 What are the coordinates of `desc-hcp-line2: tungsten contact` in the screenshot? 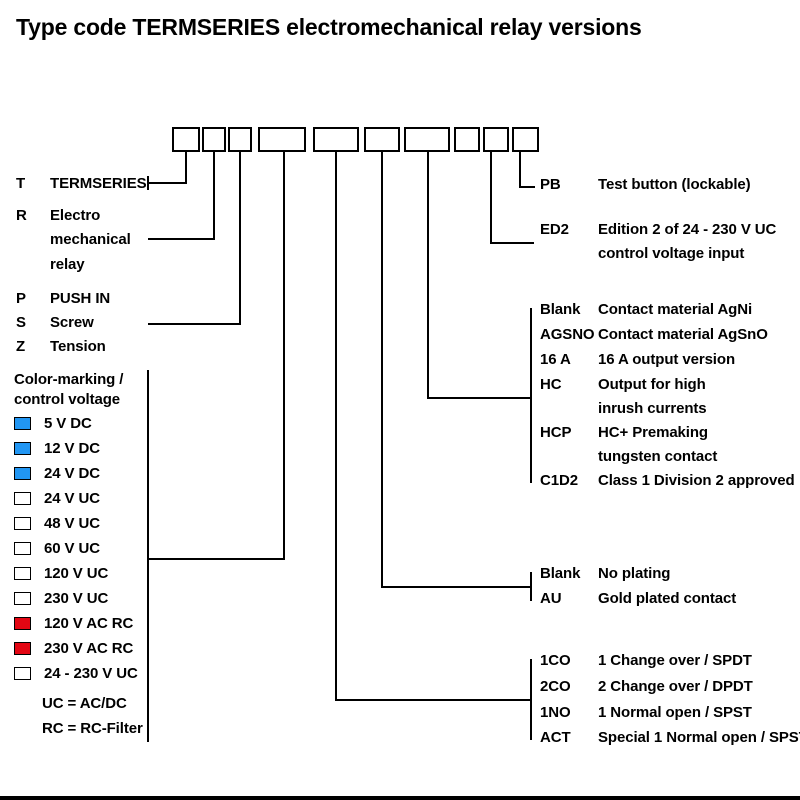 It's located at (658, 456).